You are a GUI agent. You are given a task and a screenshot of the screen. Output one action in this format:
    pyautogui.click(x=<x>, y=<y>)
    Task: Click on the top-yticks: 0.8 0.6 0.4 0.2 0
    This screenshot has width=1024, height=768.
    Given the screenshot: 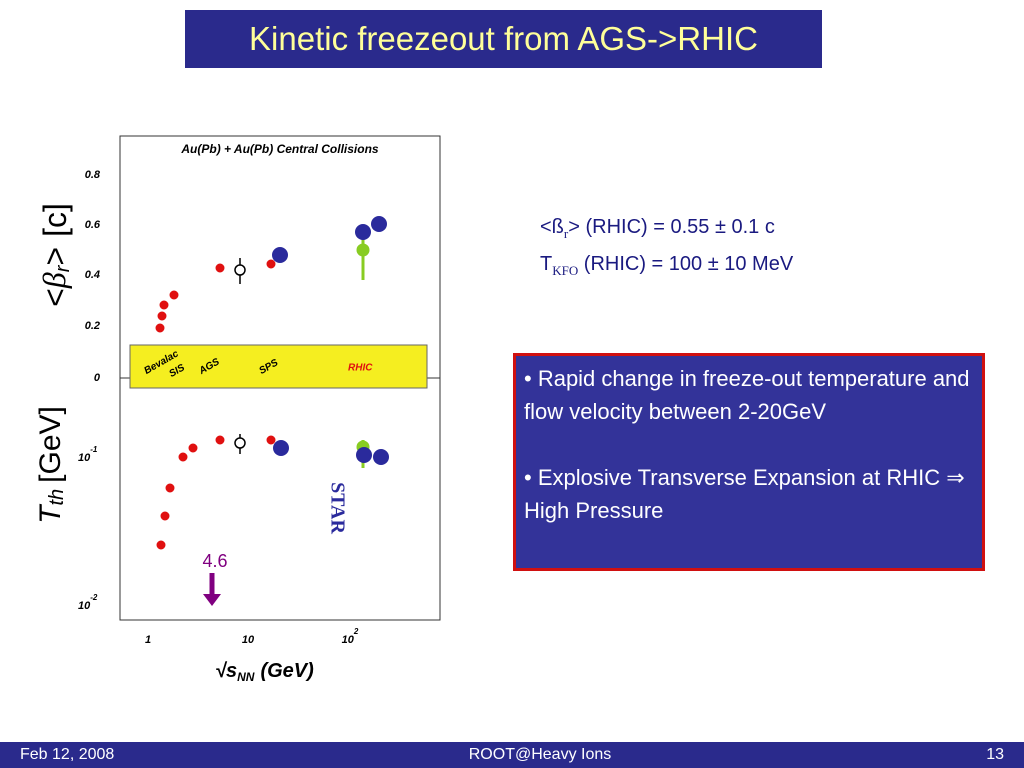 What is the action you would take?
    pyautogui.click(x=93, y=276)
    